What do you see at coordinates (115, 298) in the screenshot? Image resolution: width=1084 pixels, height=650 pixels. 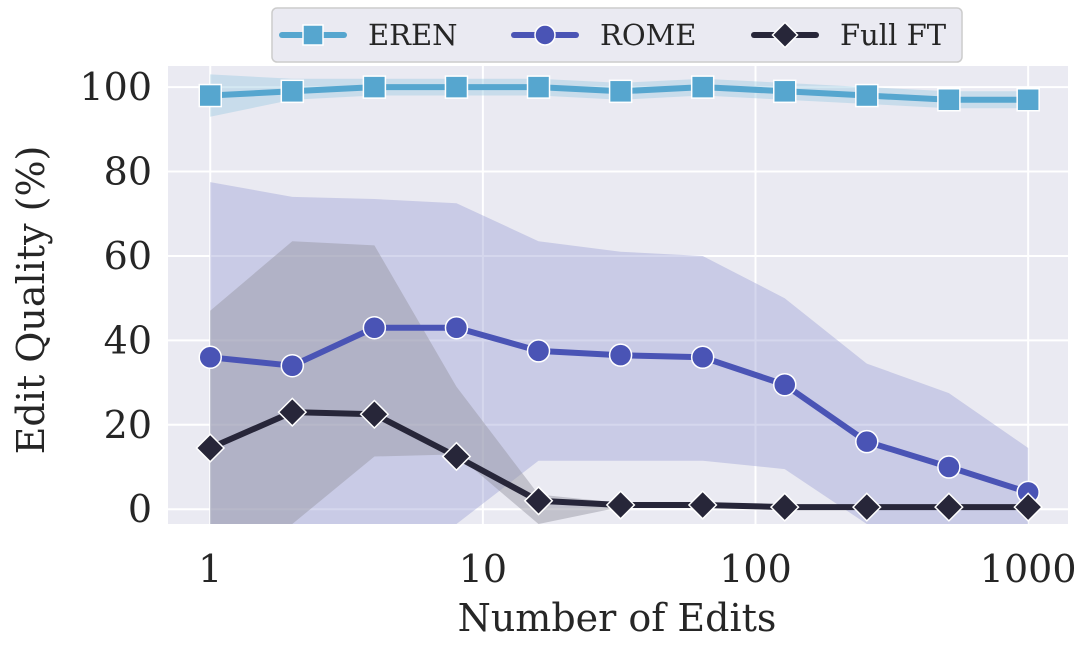 I see `y-axis-ticks: 0 20 40 60 80 100` at bounding box center [115, 298].